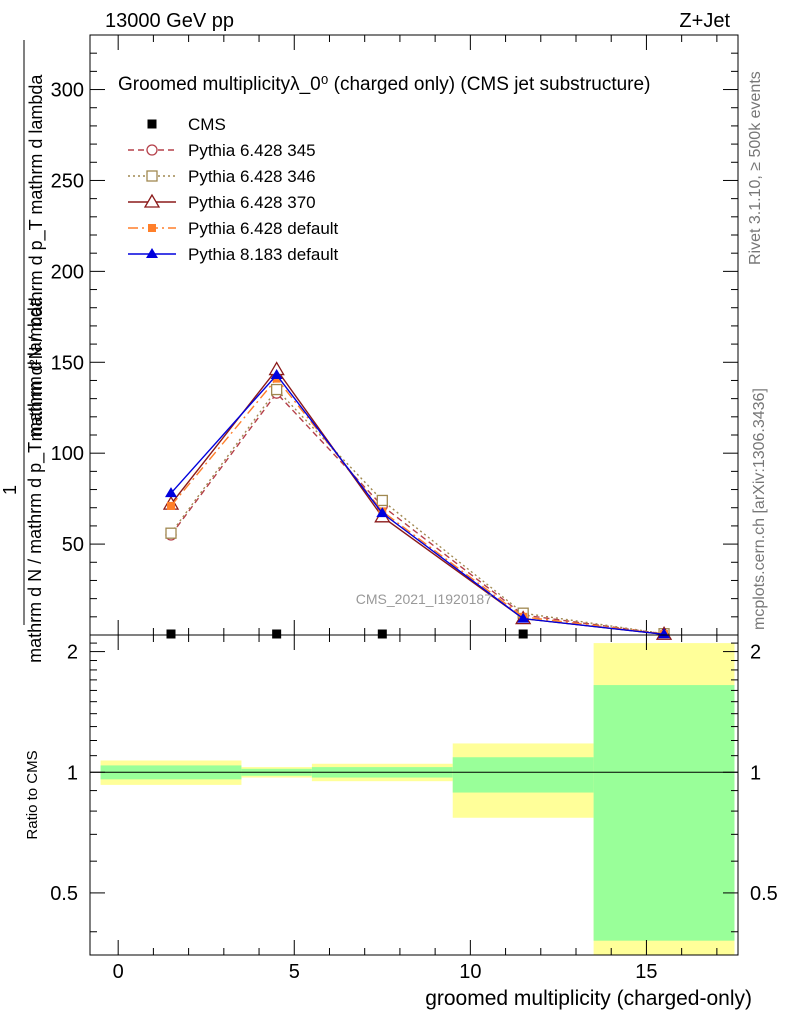  What do you see at coordinates (118, 972) in the screenshot?
I see `ratio-xtick-label: 0` at bounding box center [118, 972].